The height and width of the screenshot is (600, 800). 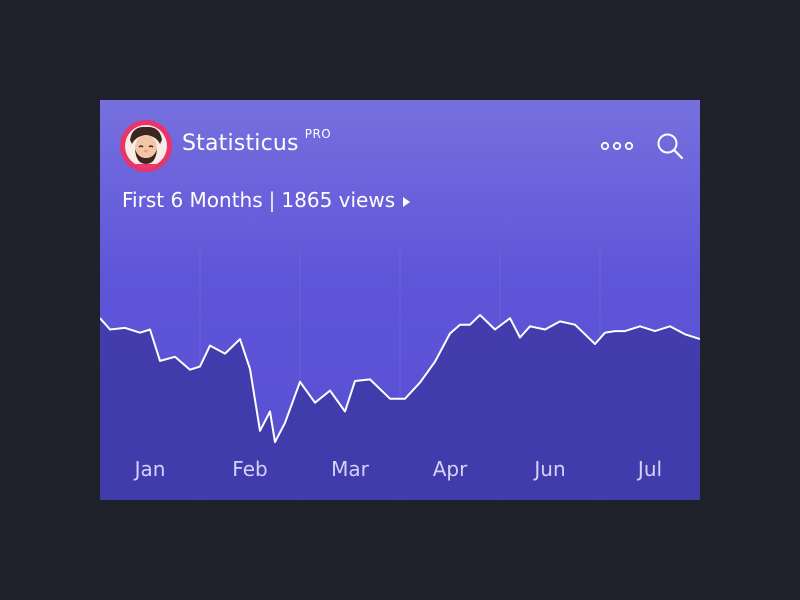 I want to click on month-label-feb: Feb, so click(x=249, y=469).